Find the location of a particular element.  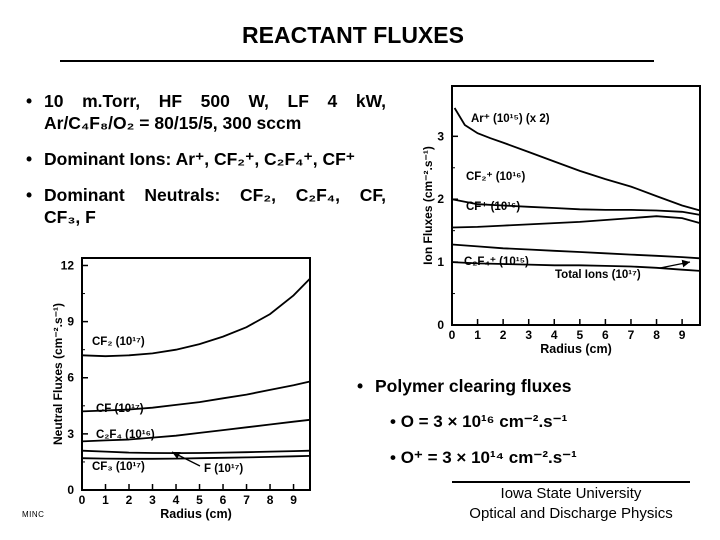

polymer-item-o-text: O = 3 × 10¹⁶ cm⁻².s⁻¹ is located at coordinates (484, 421).